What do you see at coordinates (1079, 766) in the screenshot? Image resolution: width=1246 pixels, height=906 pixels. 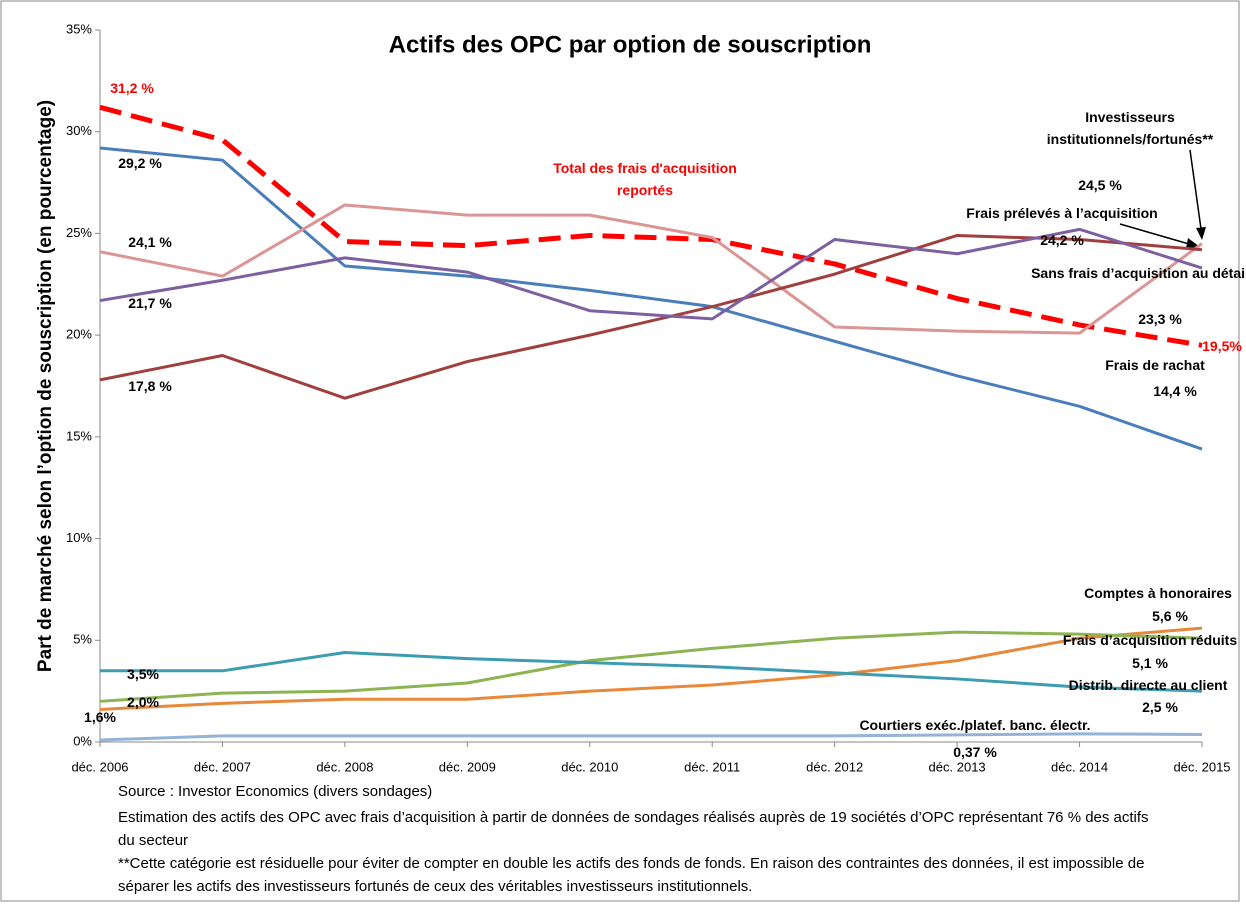 I see `x-tick-label: déc. 2014` at bounding box center [1079, 766].